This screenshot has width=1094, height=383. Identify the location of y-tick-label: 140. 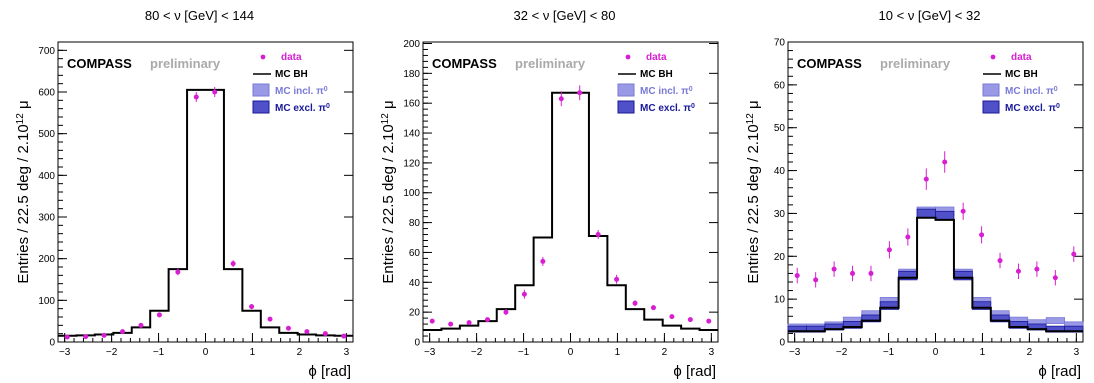
(411, 134).